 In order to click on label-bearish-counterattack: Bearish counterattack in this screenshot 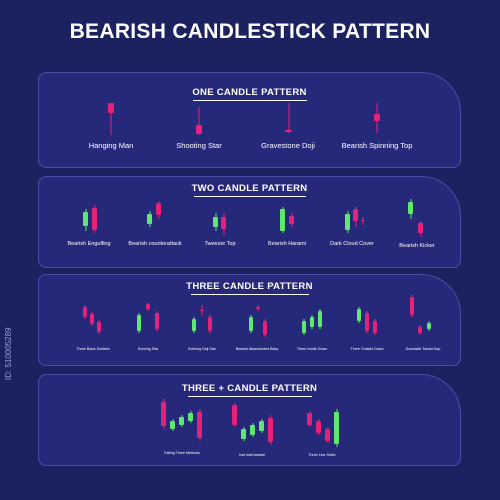, I will do `click(155, 244)`.